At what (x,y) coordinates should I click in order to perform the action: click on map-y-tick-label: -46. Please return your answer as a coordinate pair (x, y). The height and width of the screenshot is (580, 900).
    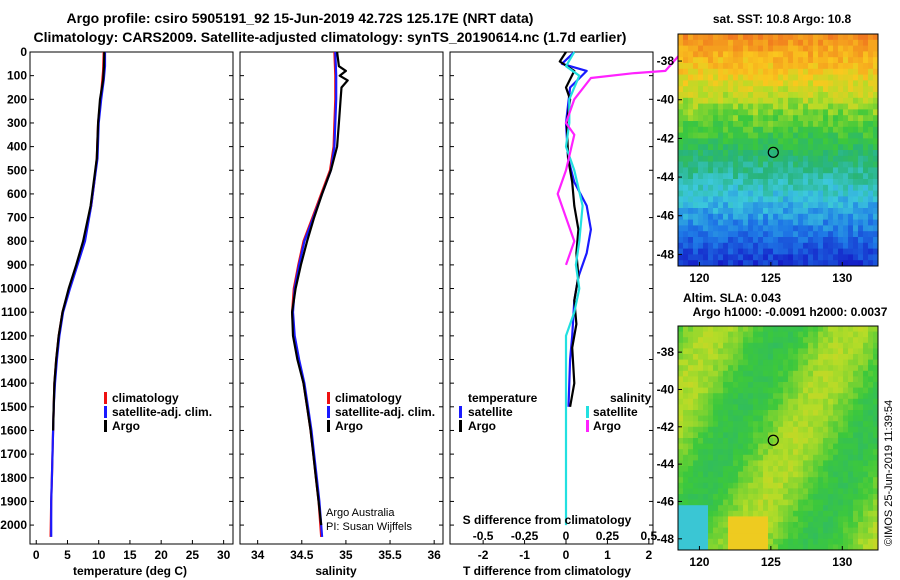
    Looking at the image, I should click on (666, 501).